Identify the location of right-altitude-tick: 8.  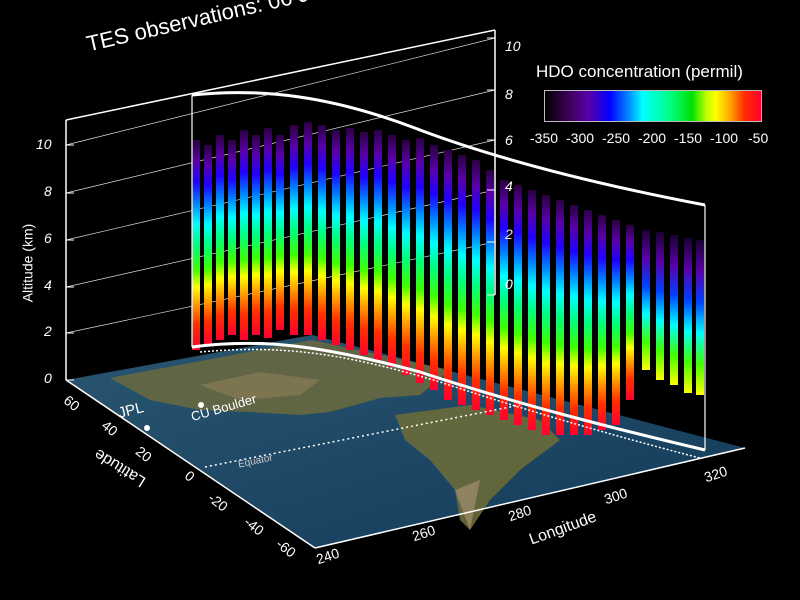
(509, 94).